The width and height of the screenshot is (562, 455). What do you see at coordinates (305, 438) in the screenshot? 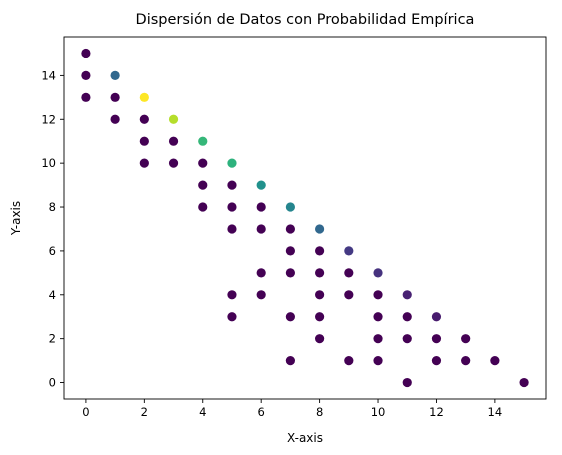
I see `x-axis-title: X-axis` at bounding box center [305, 438].